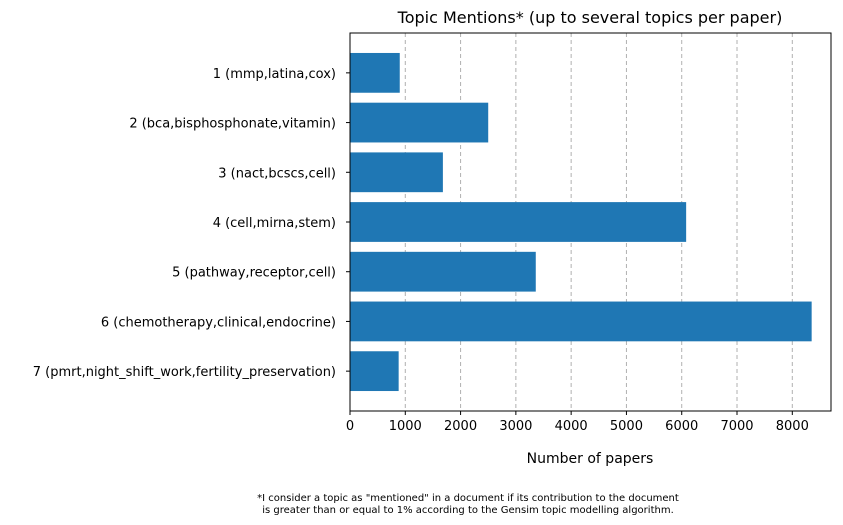 The height and width of the screenshot is (525, 843). Describe the element at coordinates (792, 426) in the screenshot. I see `x-tick-label: 8000` at that location.